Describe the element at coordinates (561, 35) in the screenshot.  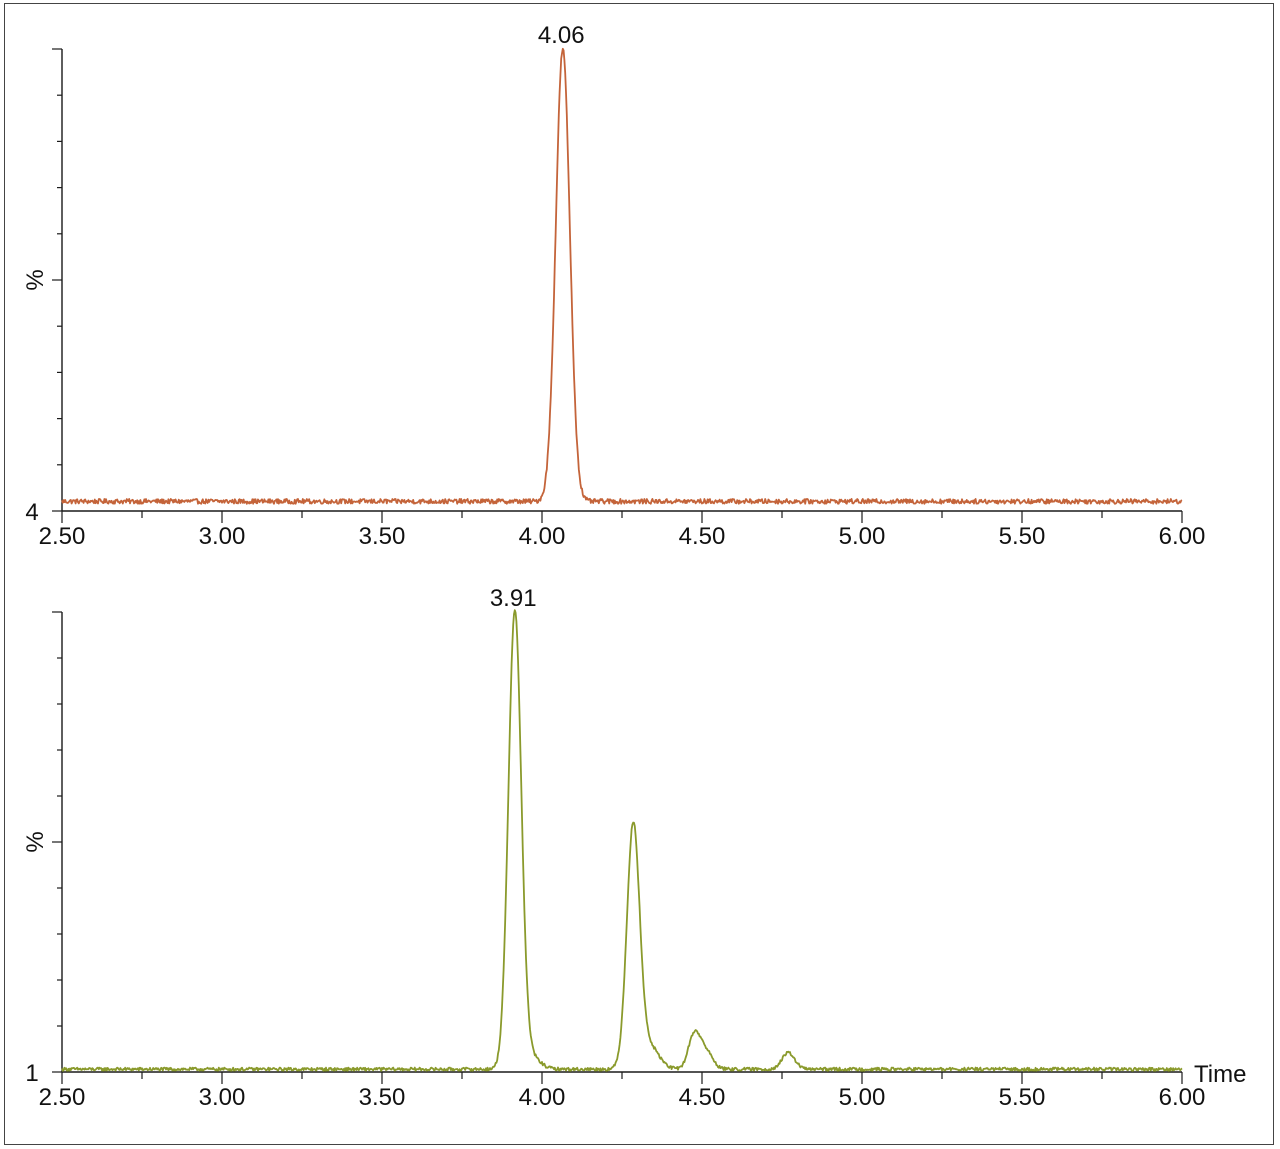
I see `peak-label: 4.06` at that location.